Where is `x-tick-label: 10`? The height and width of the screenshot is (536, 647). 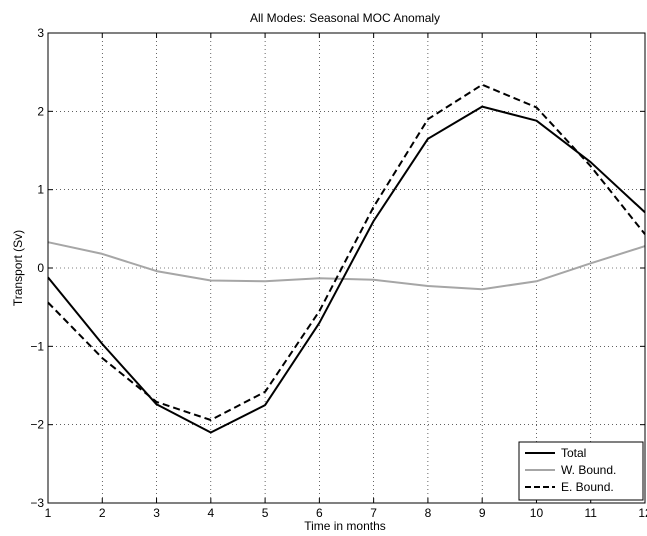 x-tick-label: 10 is located at coordinates (537, 513).